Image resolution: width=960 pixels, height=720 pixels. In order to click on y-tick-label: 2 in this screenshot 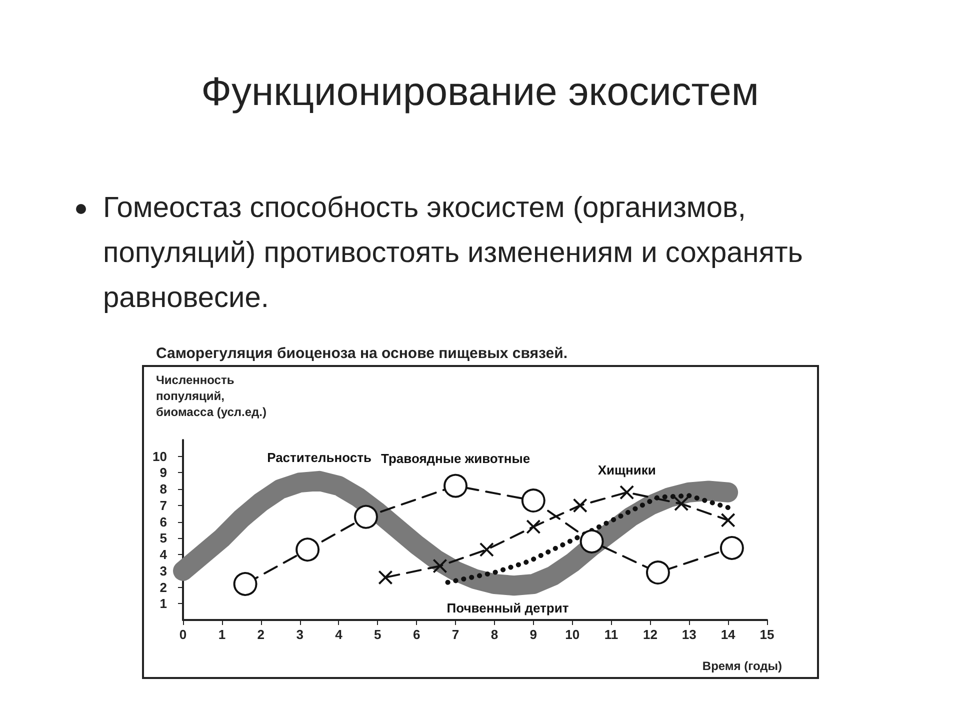, I will do `click(163, 587)`.